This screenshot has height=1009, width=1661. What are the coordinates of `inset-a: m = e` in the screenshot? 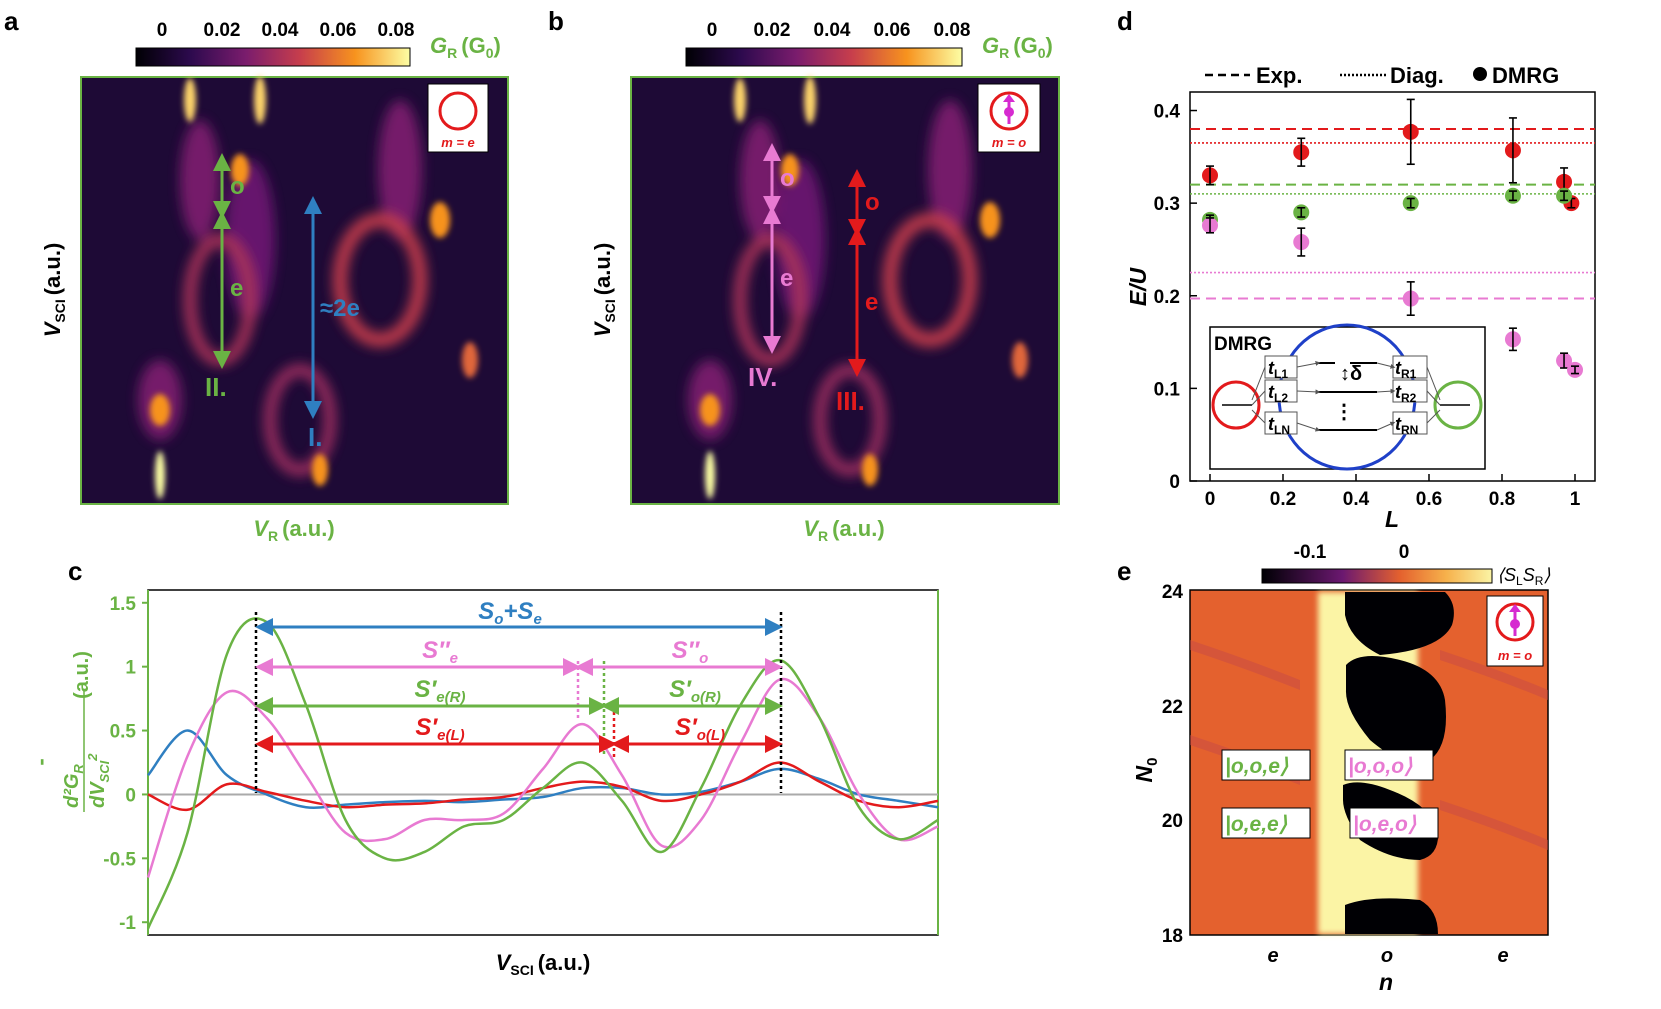 It's located at (458, 118).